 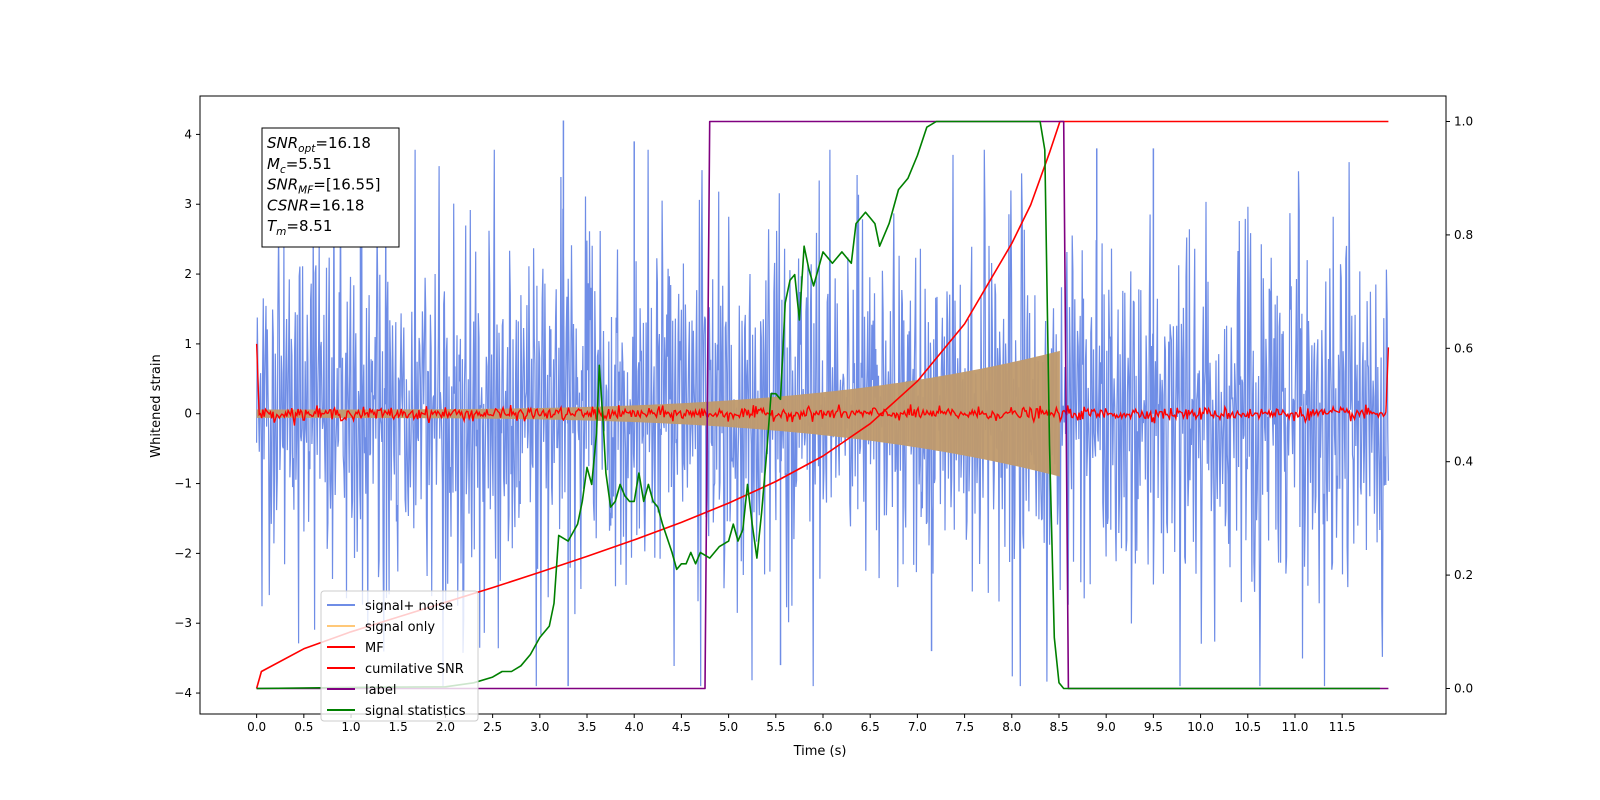 I want to click on annotation-line: SNRopt=16.18, so click(x=319, y=144).